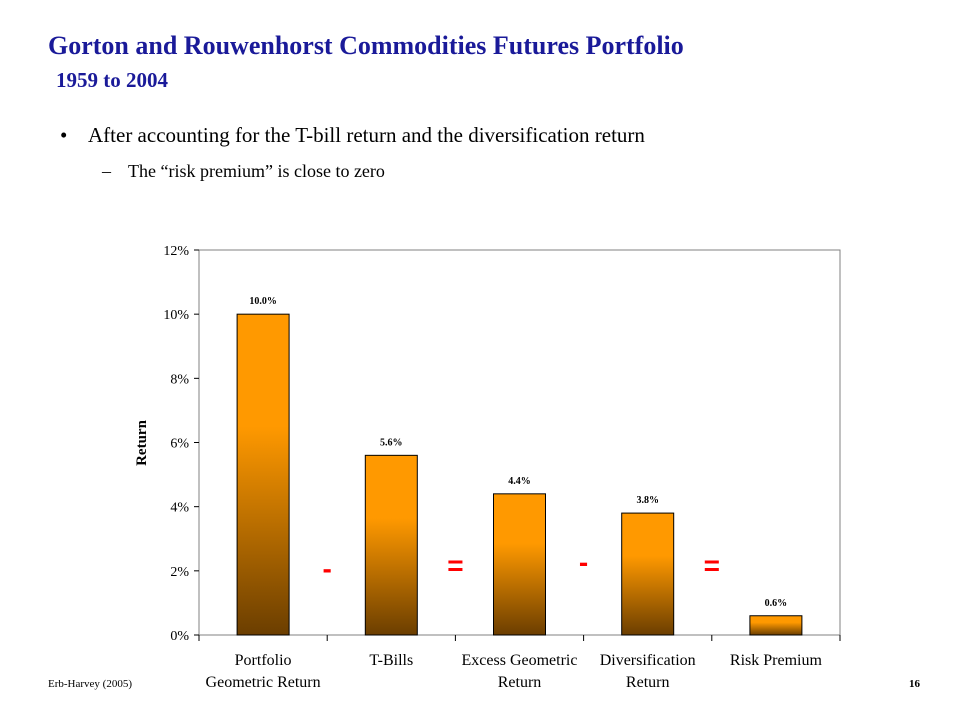 This screenshot has width=960, height=720. What do you see at coordinates (176, 315) in the screenshot?
I see `y-tick-label: 10%` at bounding box center [176, 315].